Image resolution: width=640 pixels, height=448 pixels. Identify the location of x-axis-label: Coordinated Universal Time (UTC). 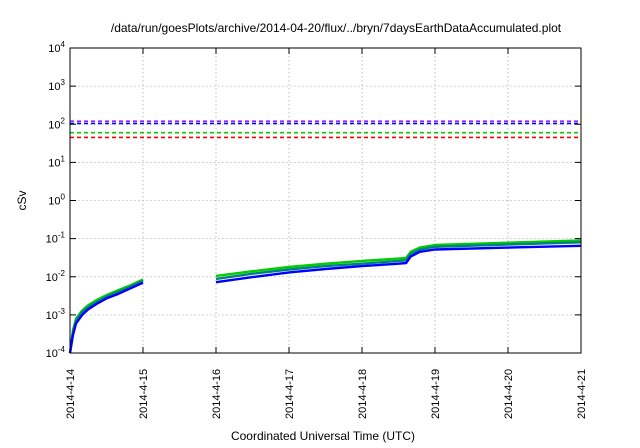
(323, 436).